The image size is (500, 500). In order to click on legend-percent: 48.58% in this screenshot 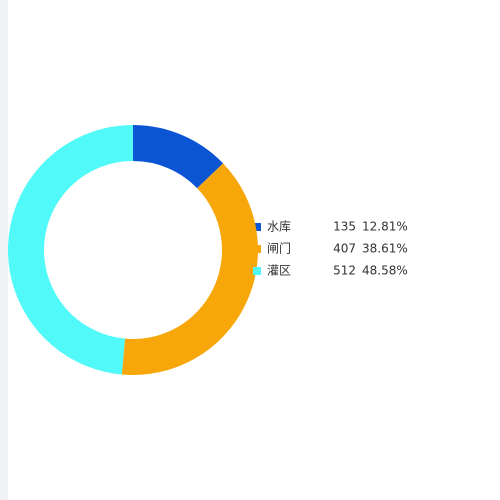, I will do `click(385, 271)`.